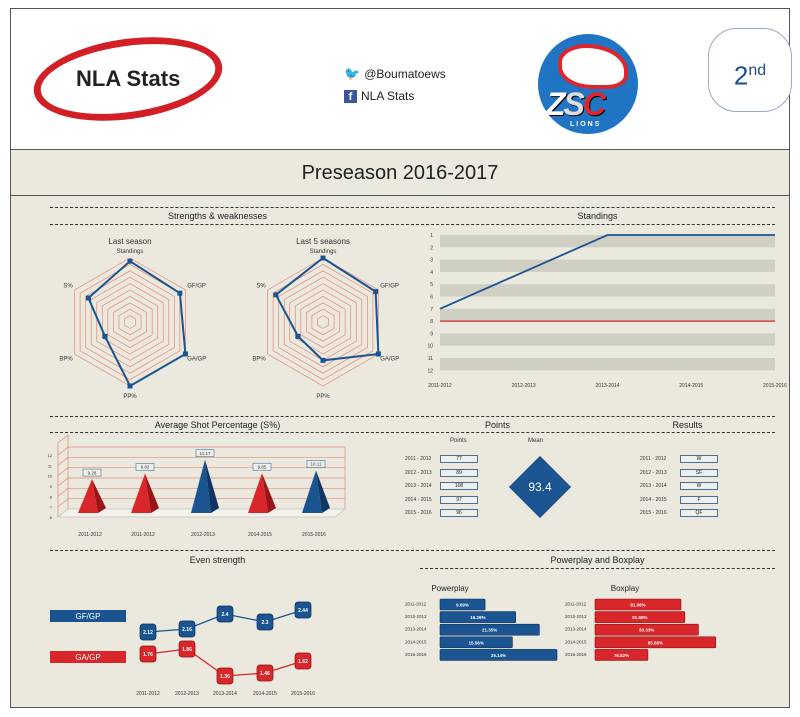 This screenshot has width=800, height=717. What do you see at coordinates (608, 386) in the screenshot?
I see `standings-x-label: 2013-2014` at bounding box center [608, 386].